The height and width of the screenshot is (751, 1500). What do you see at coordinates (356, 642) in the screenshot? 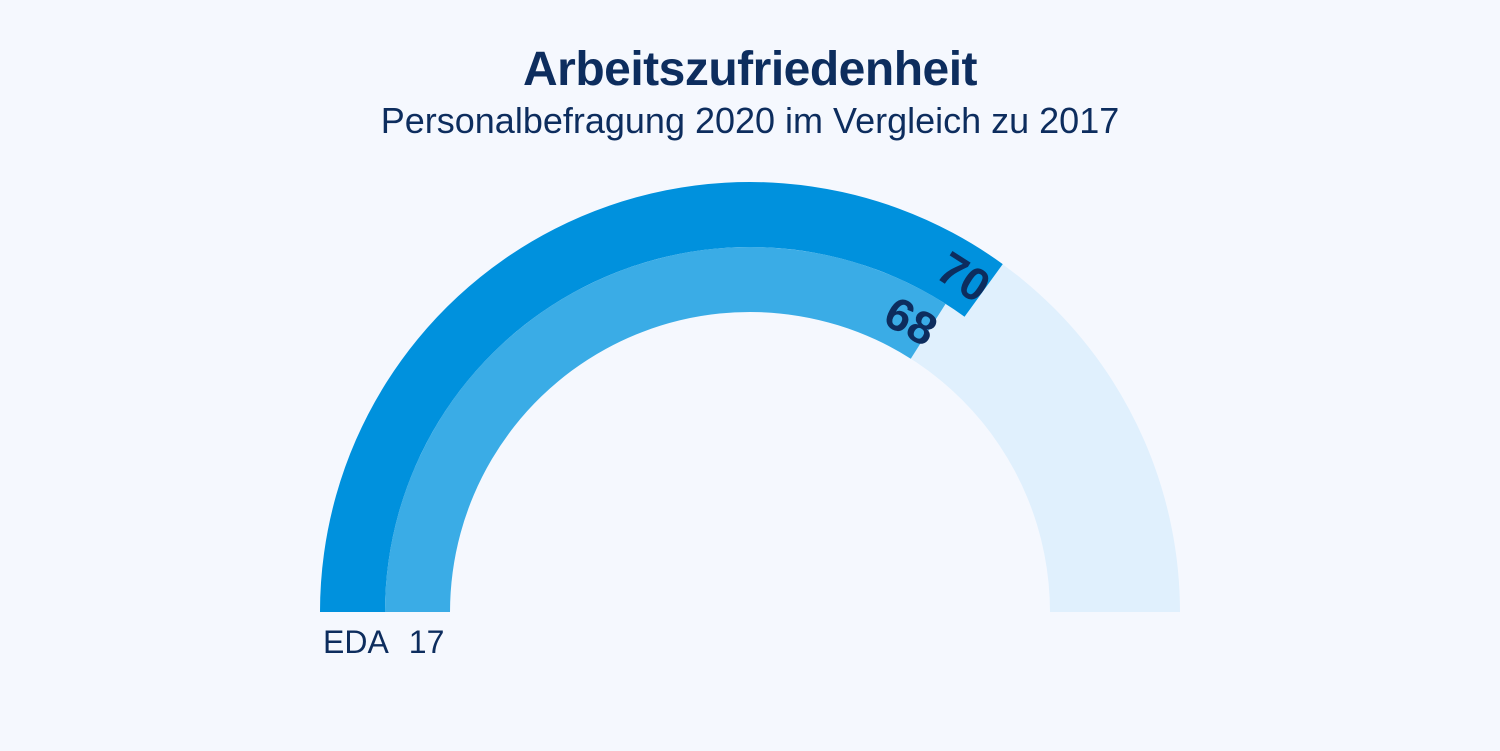
I see `legend-name: EDA` at bounding box center [356, 642].